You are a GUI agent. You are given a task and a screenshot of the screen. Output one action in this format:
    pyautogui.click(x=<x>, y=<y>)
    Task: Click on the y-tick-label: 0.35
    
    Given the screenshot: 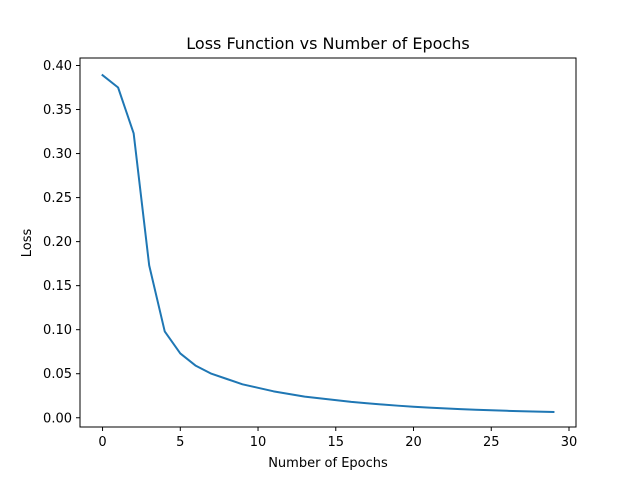 What is the action you would take?
    pyautogui.click(x=57, y=110)
    